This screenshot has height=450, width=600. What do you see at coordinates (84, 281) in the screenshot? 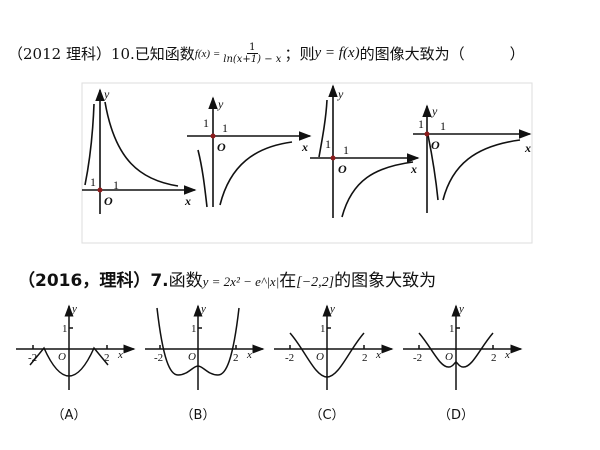
I see `q2-prefix: （2016，理科）` at bounding box center [84, 281].